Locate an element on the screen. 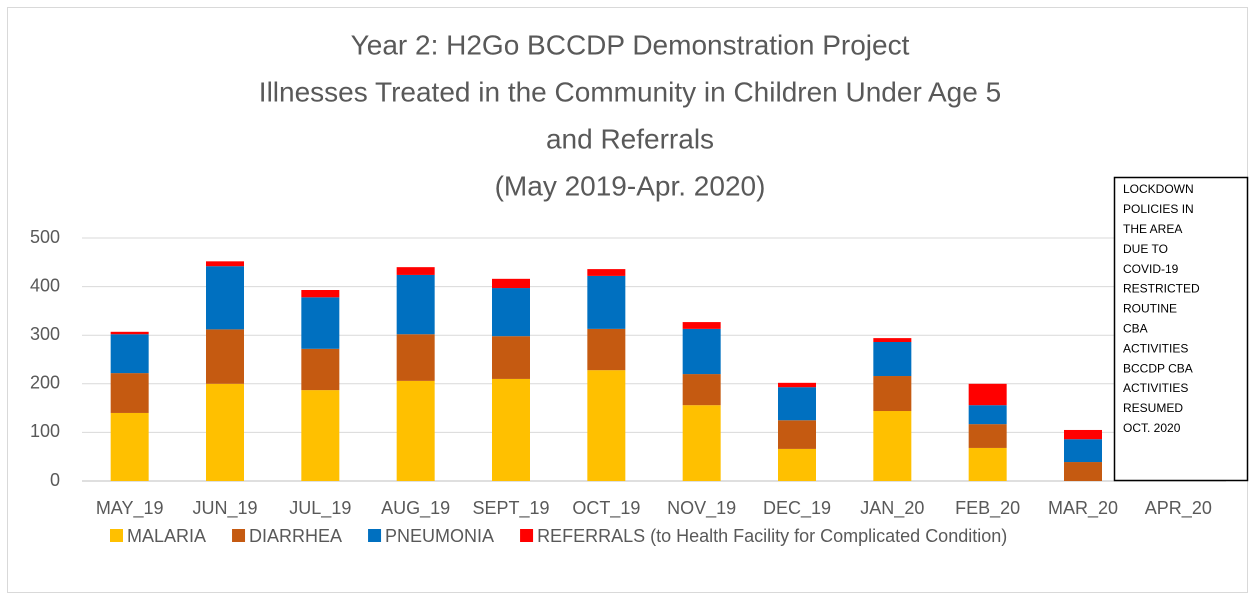 This screenshot has height=605, width=1255. annotation-text: CBA is located at coordinates (1135, 328).